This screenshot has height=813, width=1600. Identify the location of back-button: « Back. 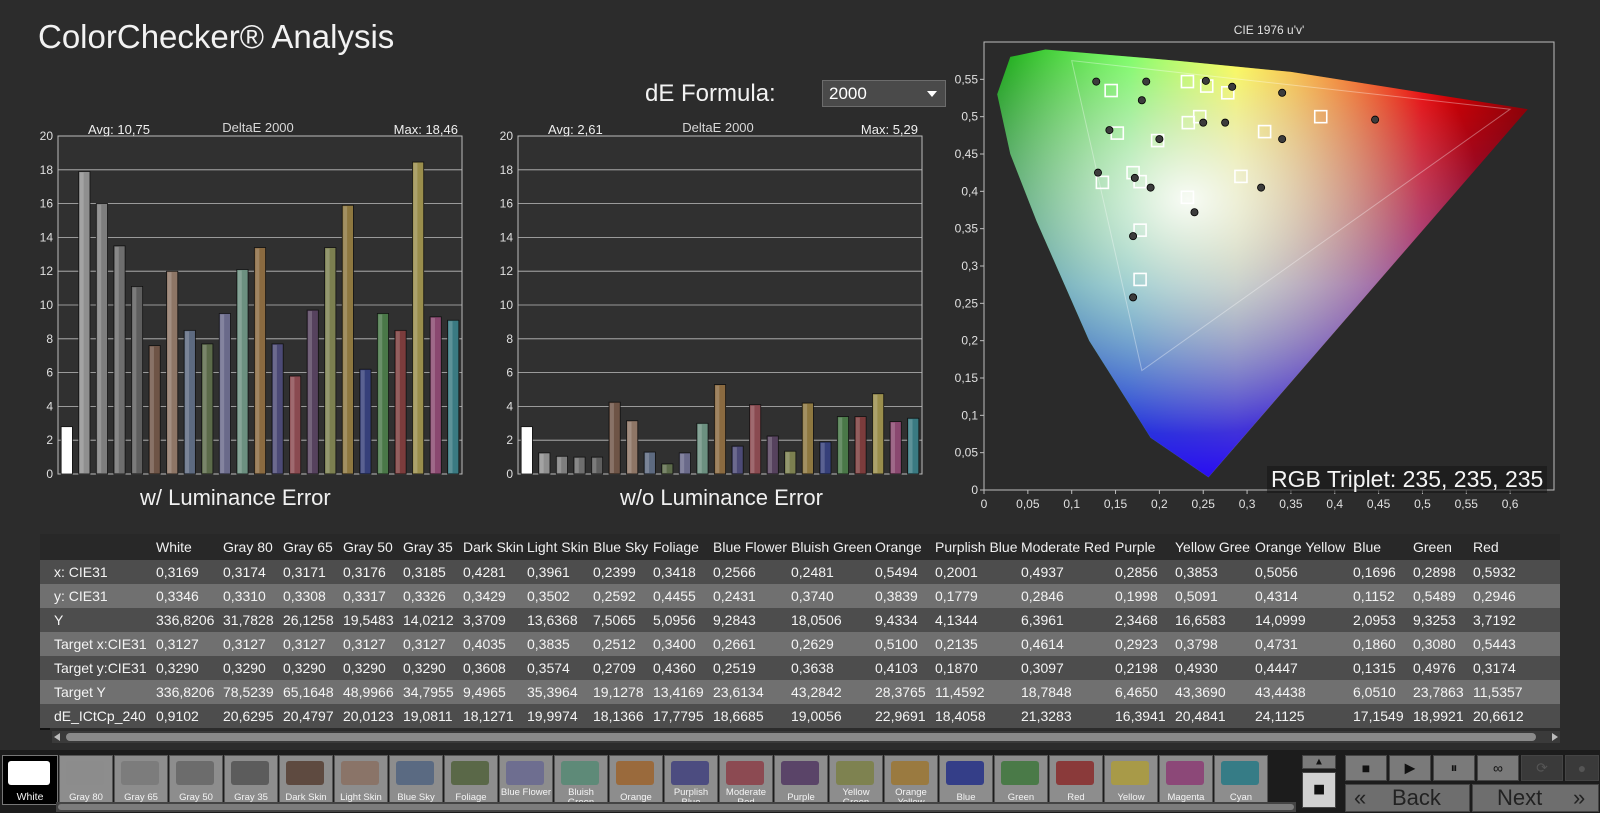
(1407, 798).